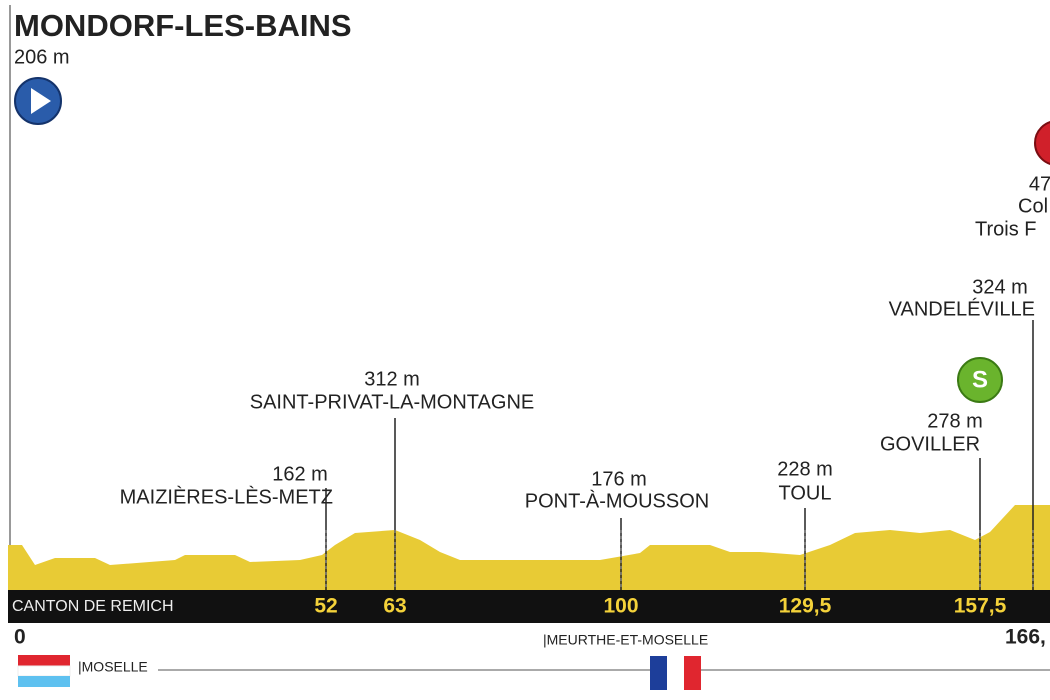  Describe the element at coordinates (620, 606) in the screenshot. I see `waypoint-km: 100` at that location.